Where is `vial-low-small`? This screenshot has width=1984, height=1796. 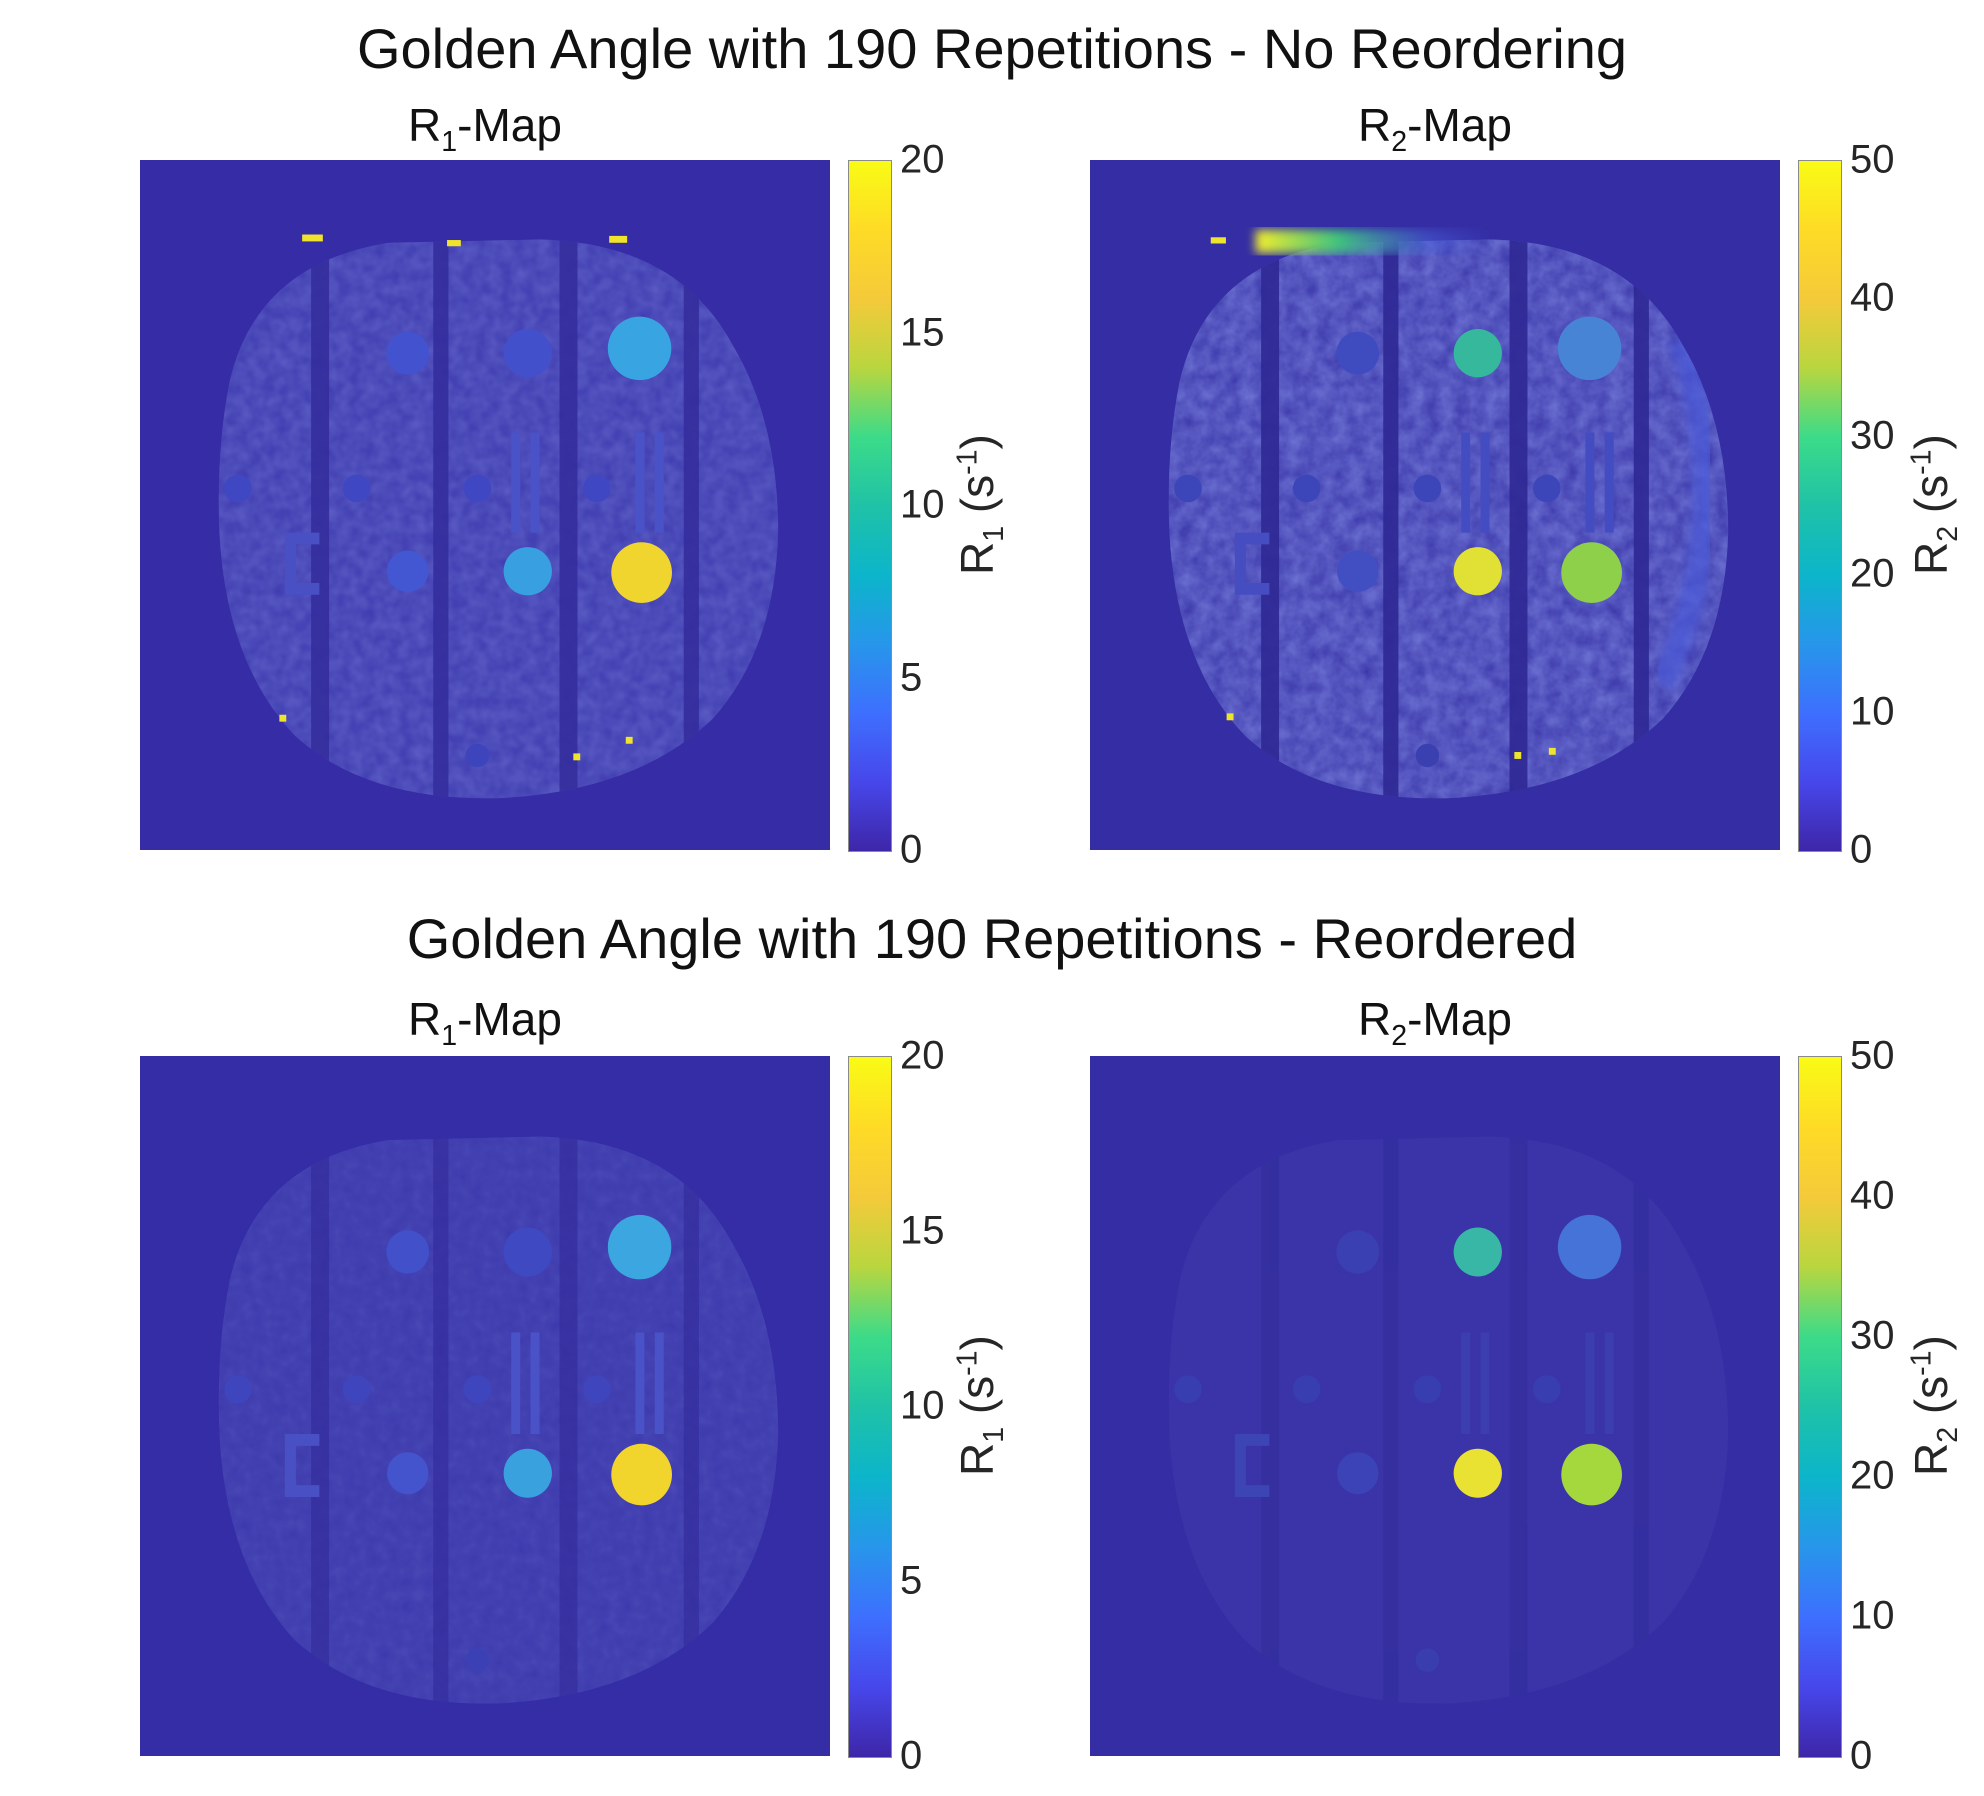
vial-low-small is located at coordinates (1358, 1473).